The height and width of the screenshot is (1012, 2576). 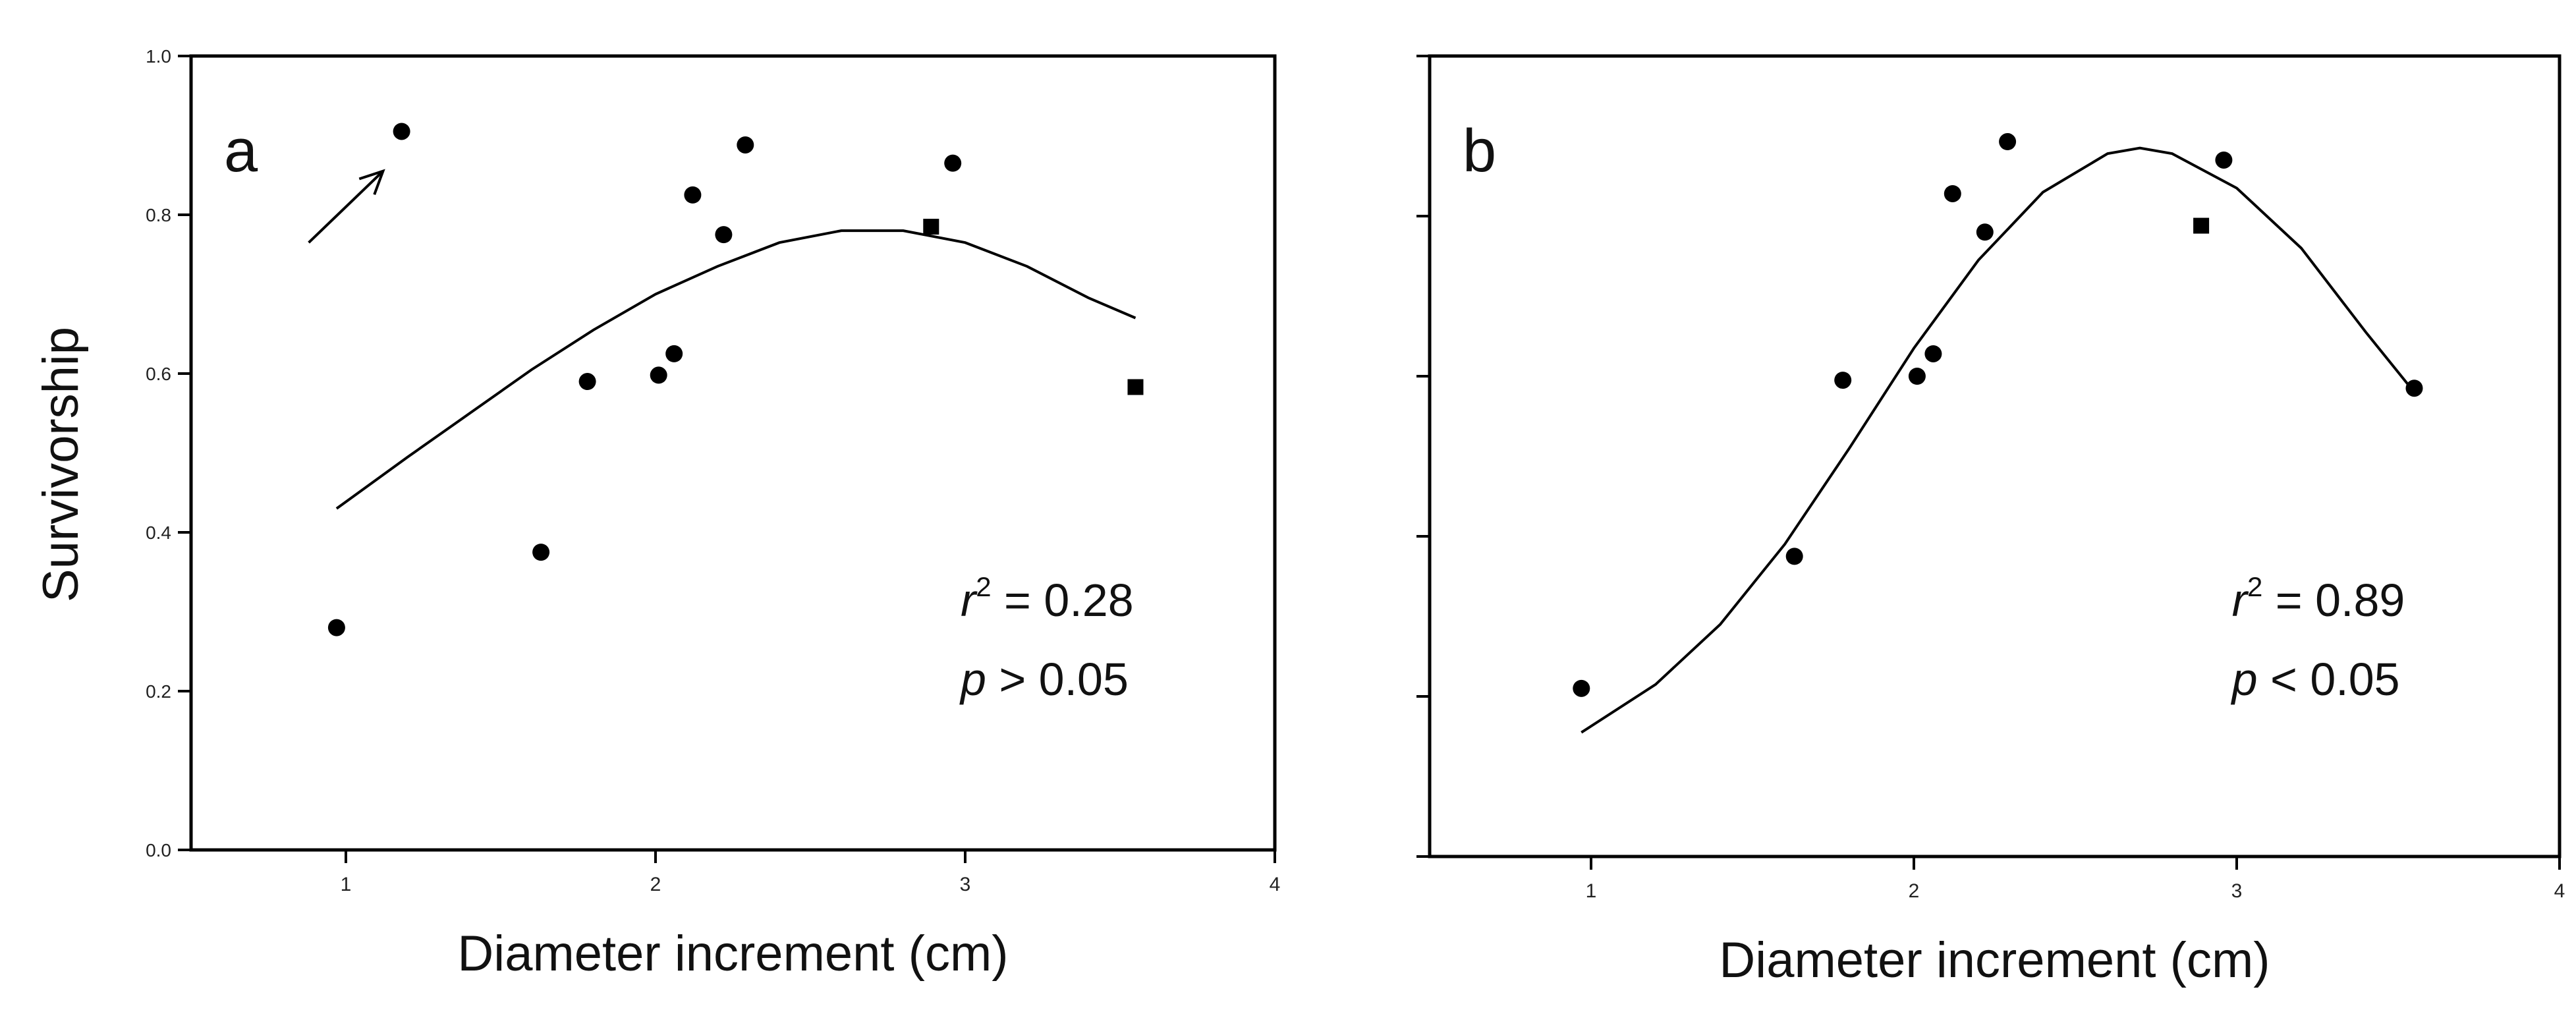 I want to click on arrow-annotation, so click(x=346, y=206).